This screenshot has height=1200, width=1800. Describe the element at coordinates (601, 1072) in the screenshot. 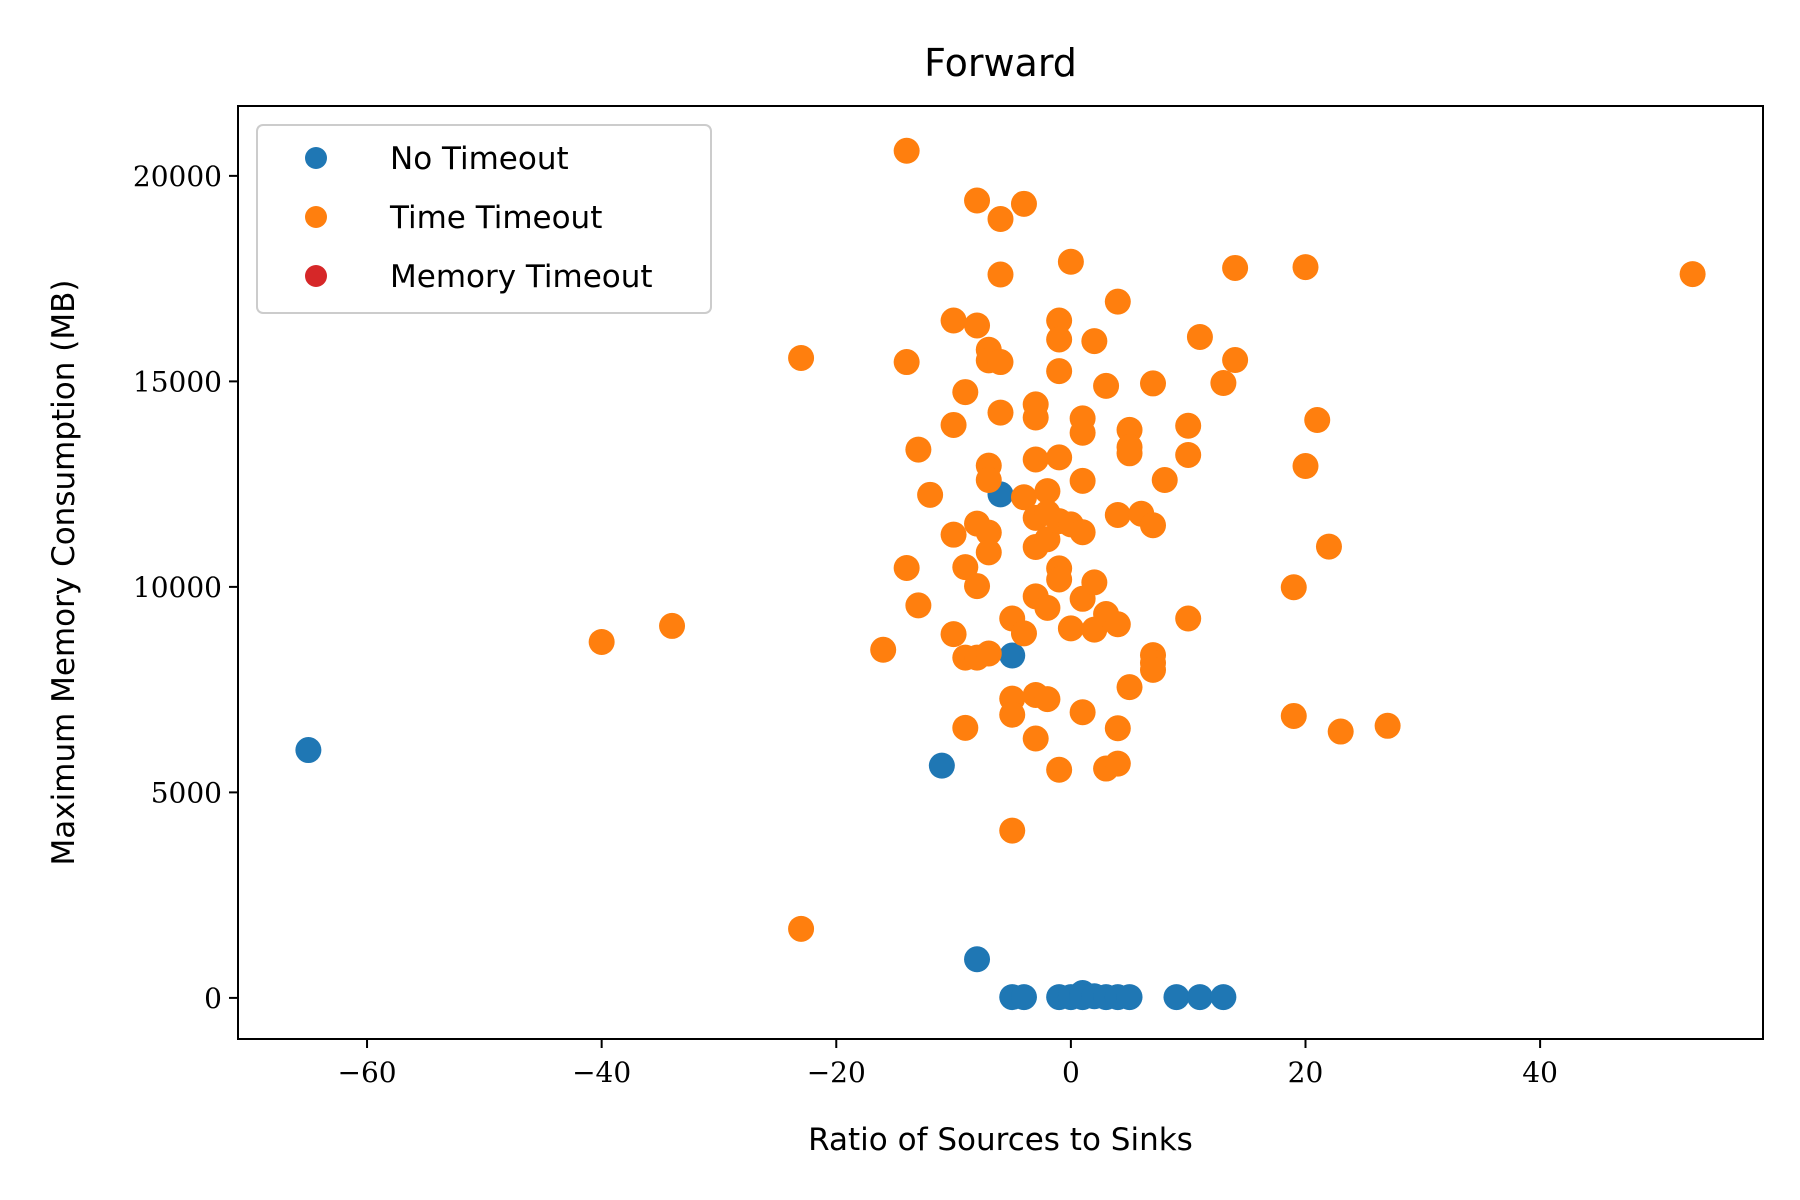

I see `x-tick-label: −40` at that location.